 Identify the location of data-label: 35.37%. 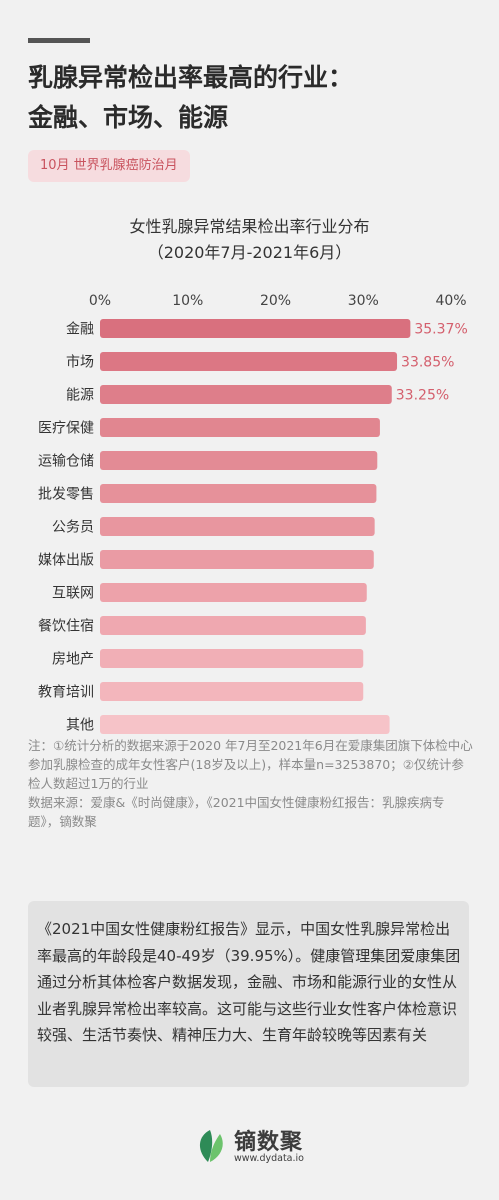
(440, 330).